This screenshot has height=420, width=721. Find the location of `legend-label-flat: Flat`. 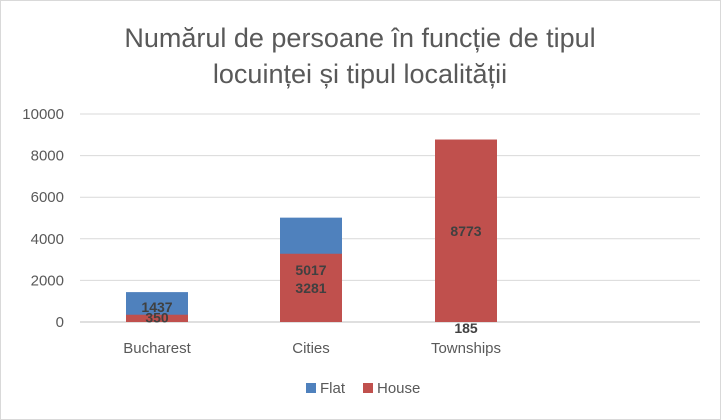

legend-label-flat: Flat is located at coordinates (333, 388).